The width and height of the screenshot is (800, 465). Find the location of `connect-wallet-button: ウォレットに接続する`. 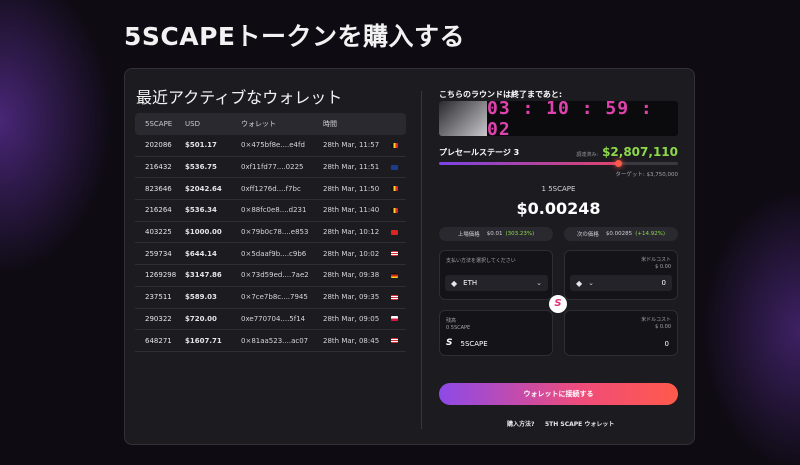

connect-wallet-button: ウォレットに接続する is located at coordinates (558, 394).